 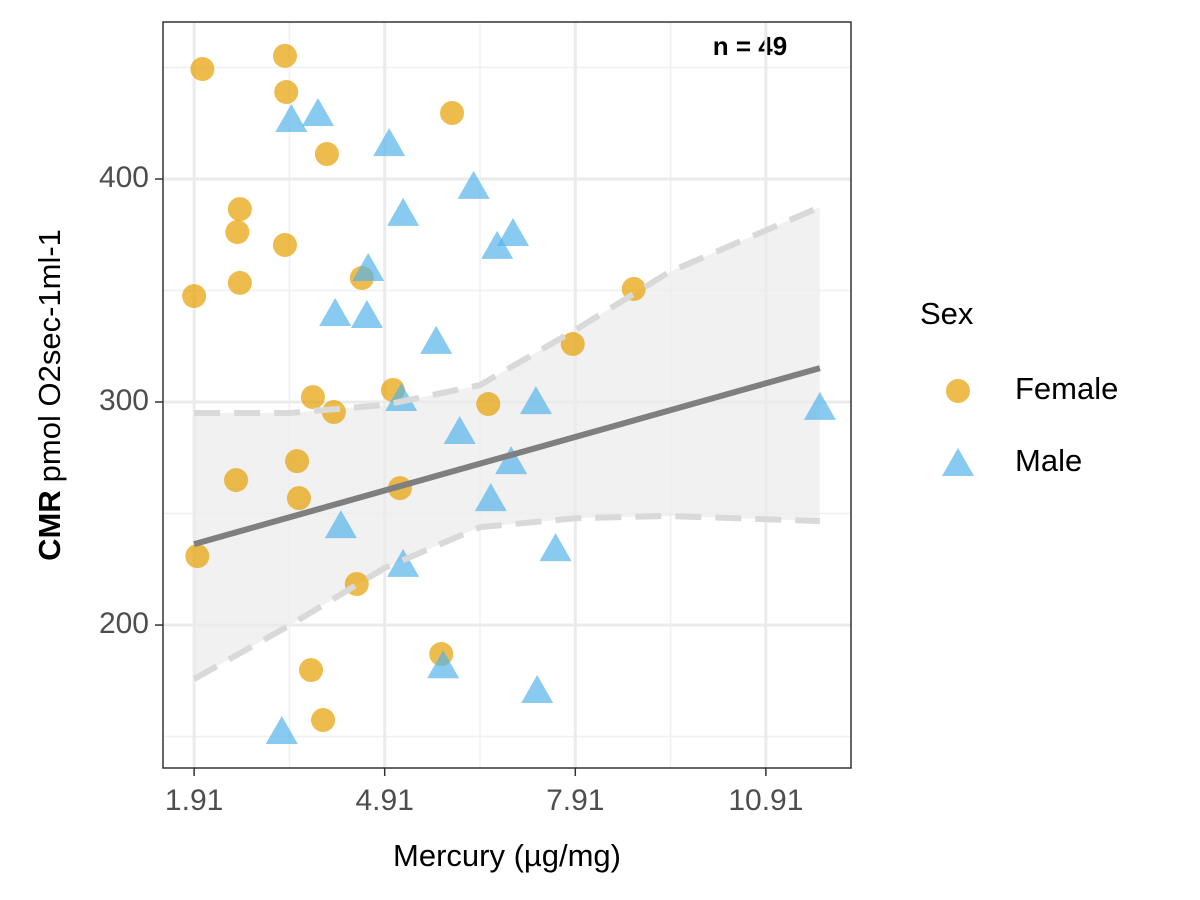 I want to click on fit-line, so click(x=507, y=456).